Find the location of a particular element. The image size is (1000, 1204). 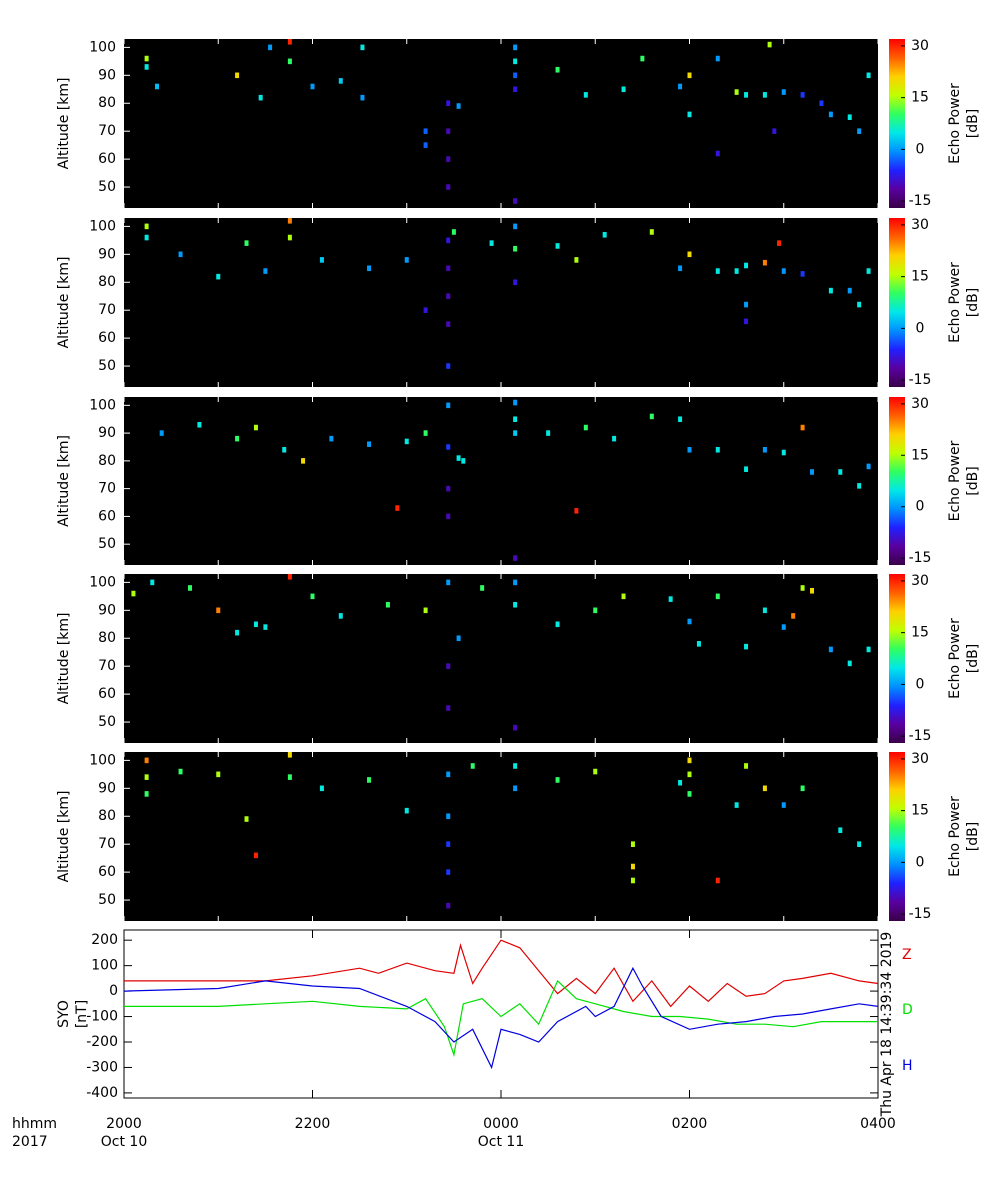

legend-entry: D is located at coordinates (907, 1010).